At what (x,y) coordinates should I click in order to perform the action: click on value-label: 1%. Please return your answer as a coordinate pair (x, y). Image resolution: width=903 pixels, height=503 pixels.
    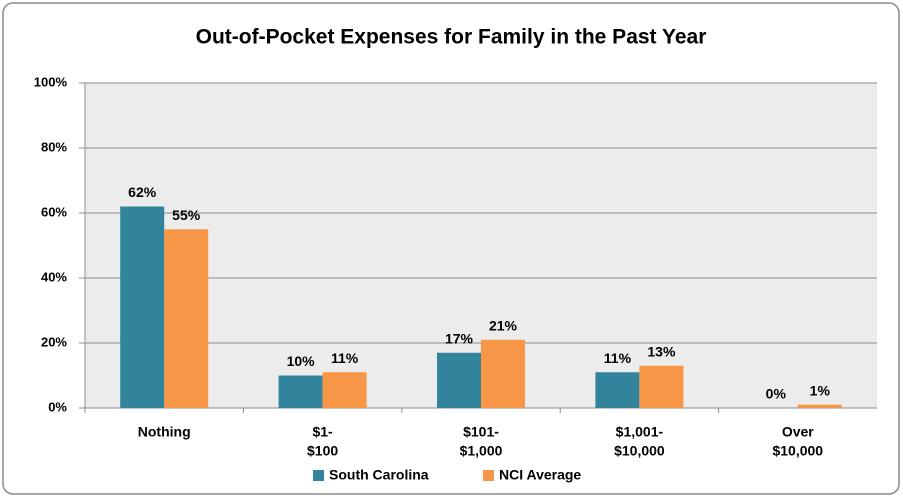
    Looking at the image, I should click on (820, 390).